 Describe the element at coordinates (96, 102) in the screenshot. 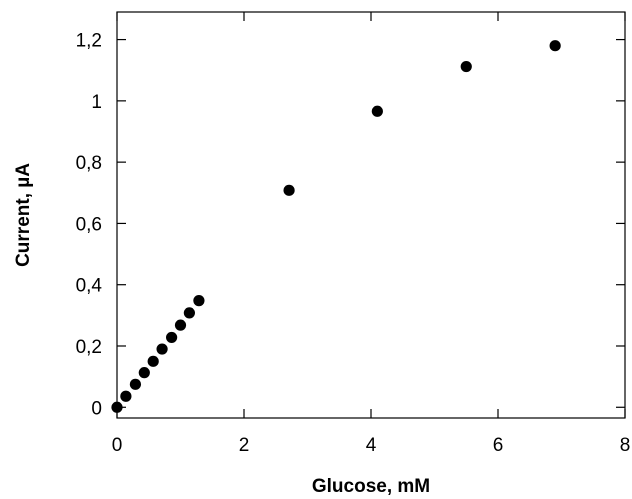

I see `y-tick-label: 1` at that location.